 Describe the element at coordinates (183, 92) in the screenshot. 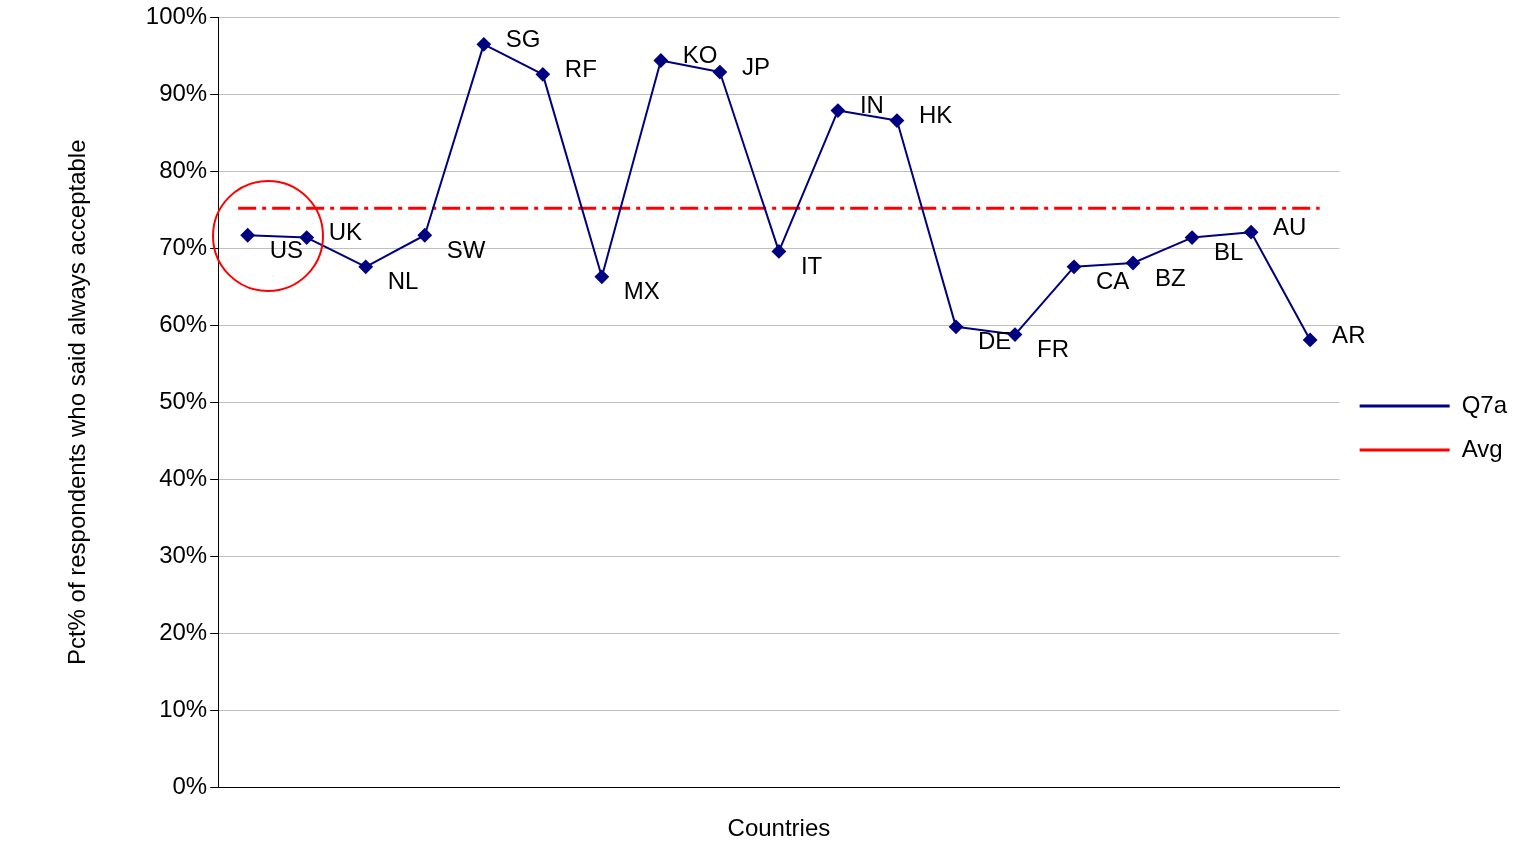

I see `y-tick-label: 90%` at that location.